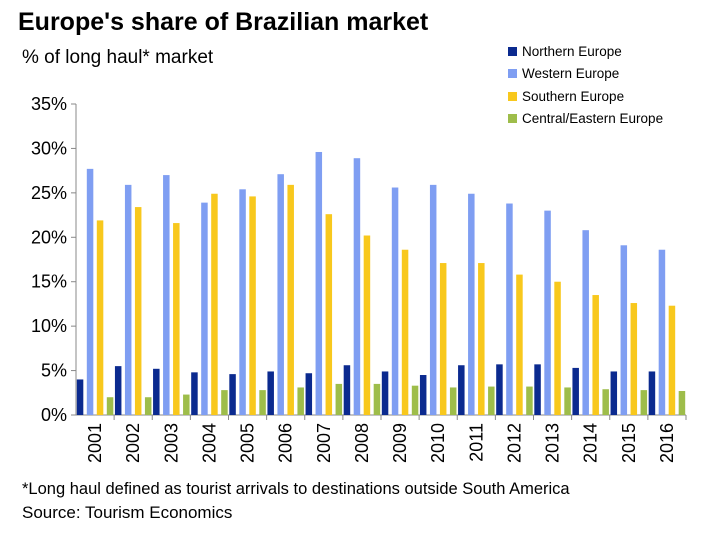 The image size is (720, 546). I want to click on x-tick-label: 2011, so click(476, 442).